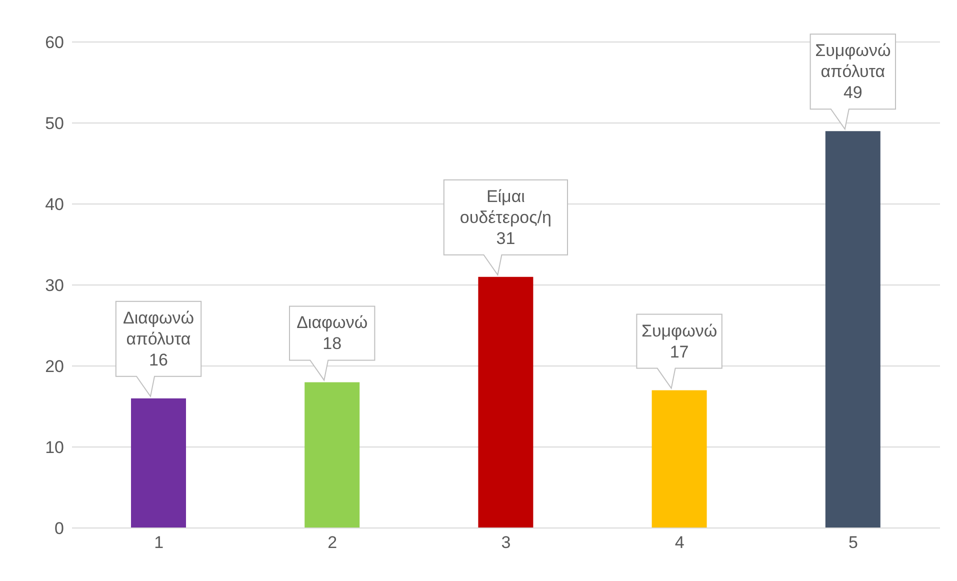 This screenshot has width=957, height=581. Describe the element at coordinates (333, 542) in the screenshot. I see `x-tick-label: 2` at that location.